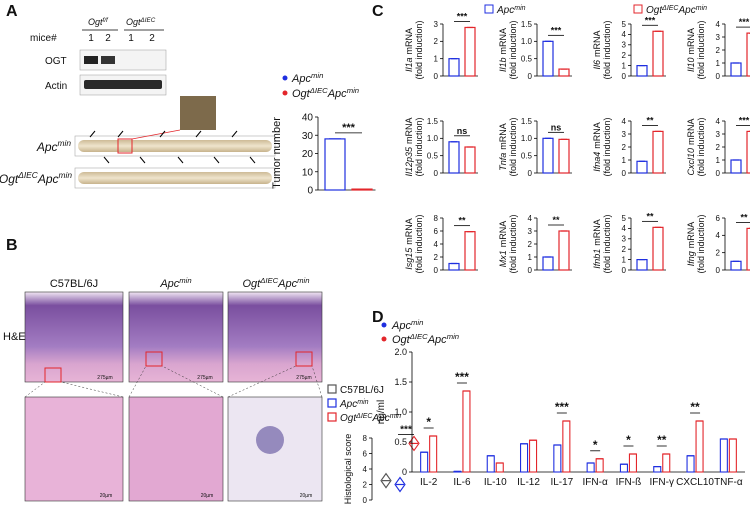 The image size is (750, 506). What do you see at coordinates (597, 49) in the screenshot?
I see `y-axis-label: Il6 mRNA` at bounding box center [597, 49].